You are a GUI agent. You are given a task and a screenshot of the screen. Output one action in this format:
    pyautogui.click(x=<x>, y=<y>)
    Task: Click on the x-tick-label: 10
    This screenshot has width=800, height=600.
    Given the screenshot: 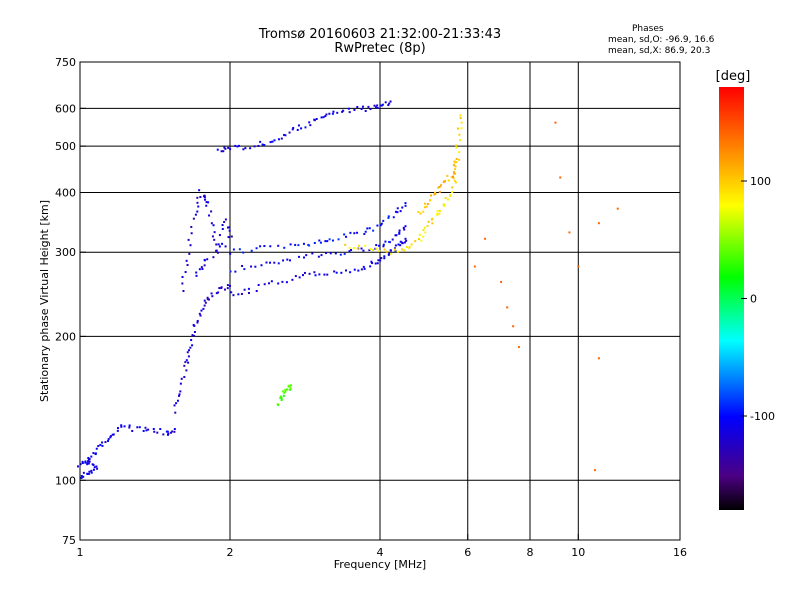 What is the action you would take?
    pyautogui.click(x=578, y=552)
    